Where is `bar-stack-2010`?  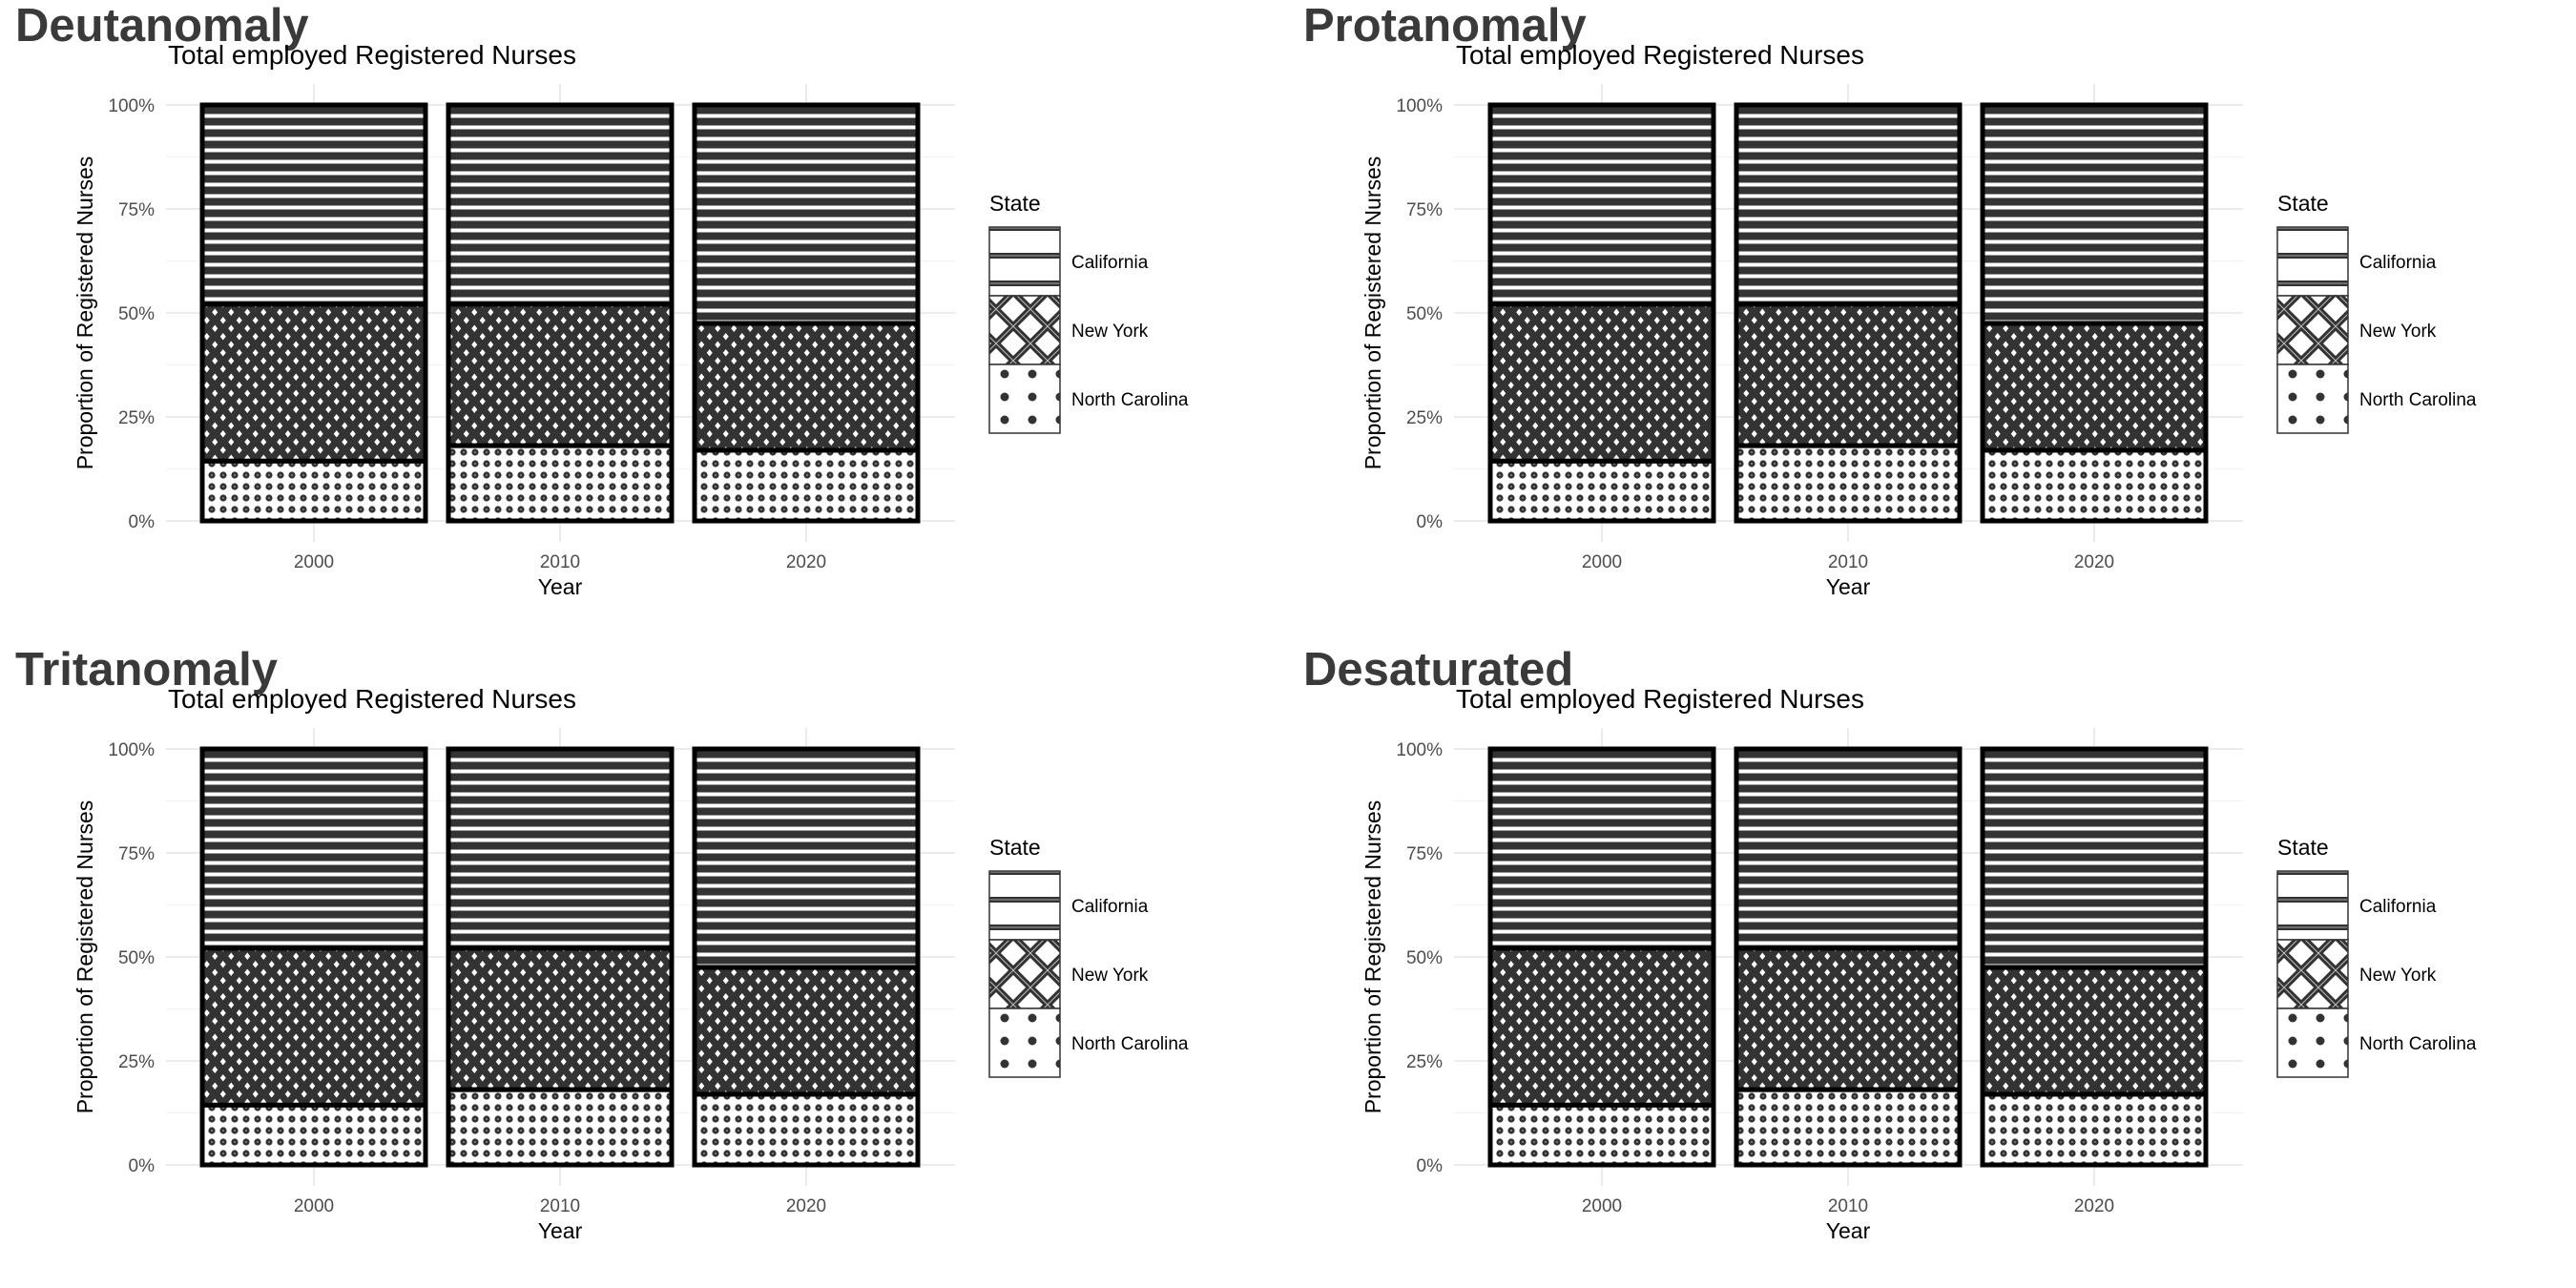 bar-stack-2010 is located at coordinates (560, 957).